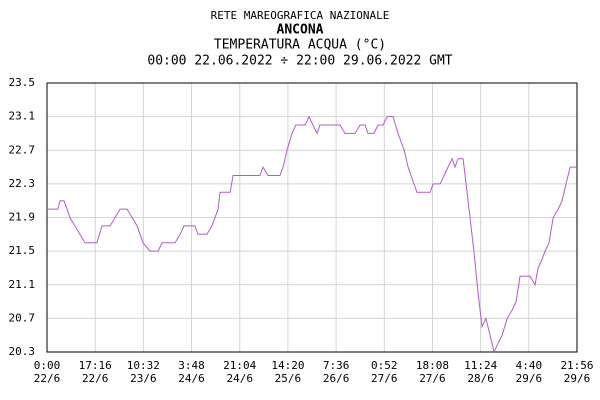 The height and width of the screenshot is (400, 600). What do you see at coordinates (336, 378) in the screenshot?
I see `x-tick-date: 26/6` at bounding box center [336, 378].